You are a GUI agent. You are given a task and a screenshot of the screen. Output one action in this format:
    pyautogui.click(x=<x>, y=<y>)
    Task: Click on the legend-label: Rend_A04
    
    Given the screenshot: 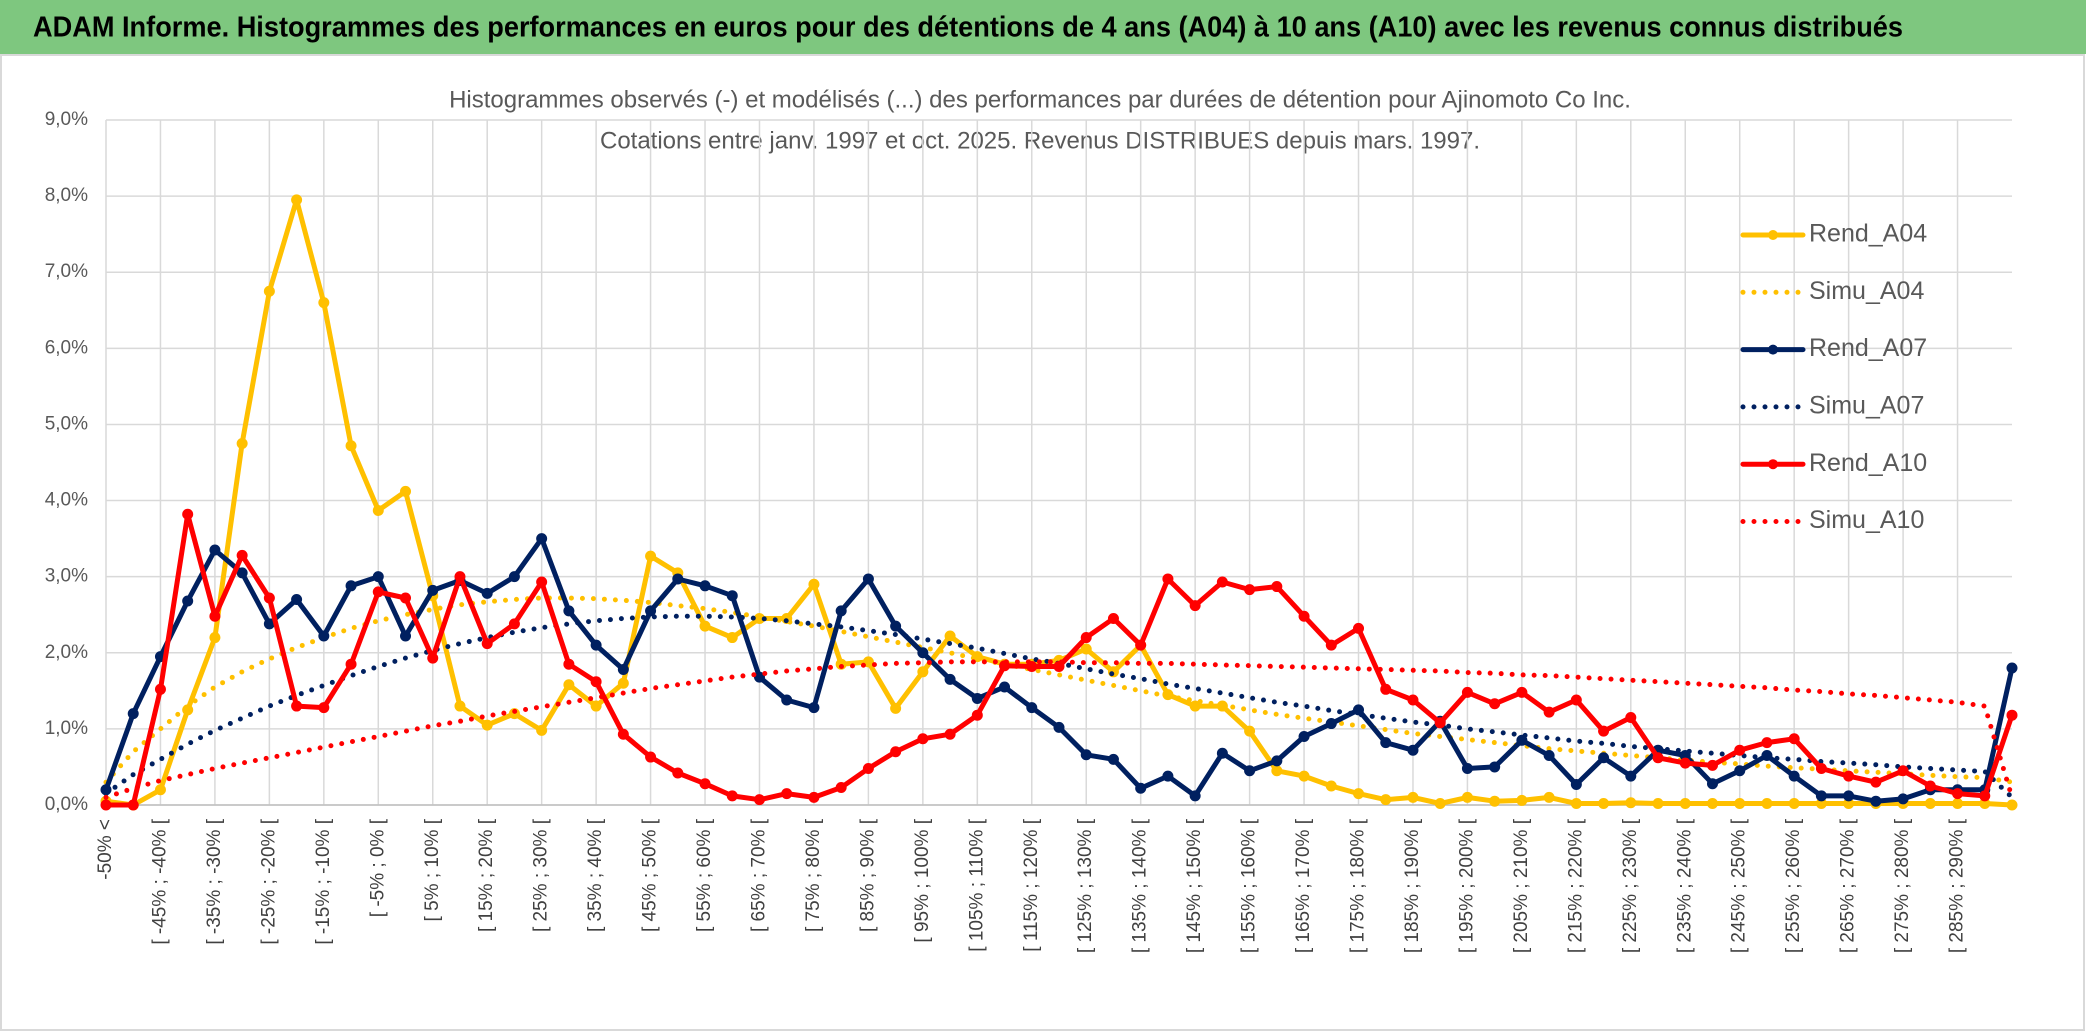 What is the action you would take?
    pyautogui.click(x=1868, y=234)
    